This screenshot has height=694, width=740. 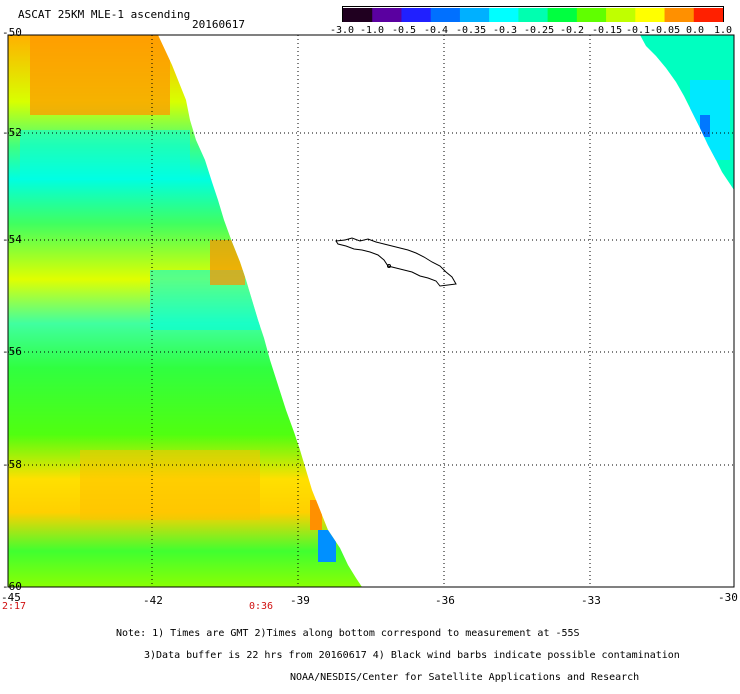 I want to click on colorbar, so click(x=533, y=14).